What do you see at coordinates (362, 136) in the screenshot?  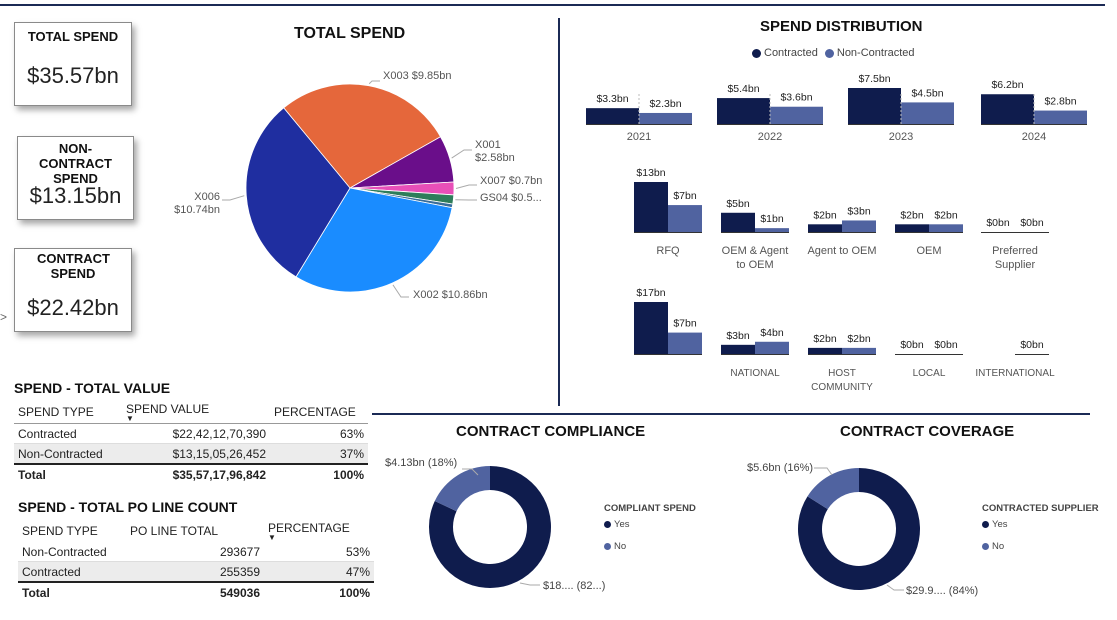 I see `pie-slice-x003` at bounding box center [362, 136].